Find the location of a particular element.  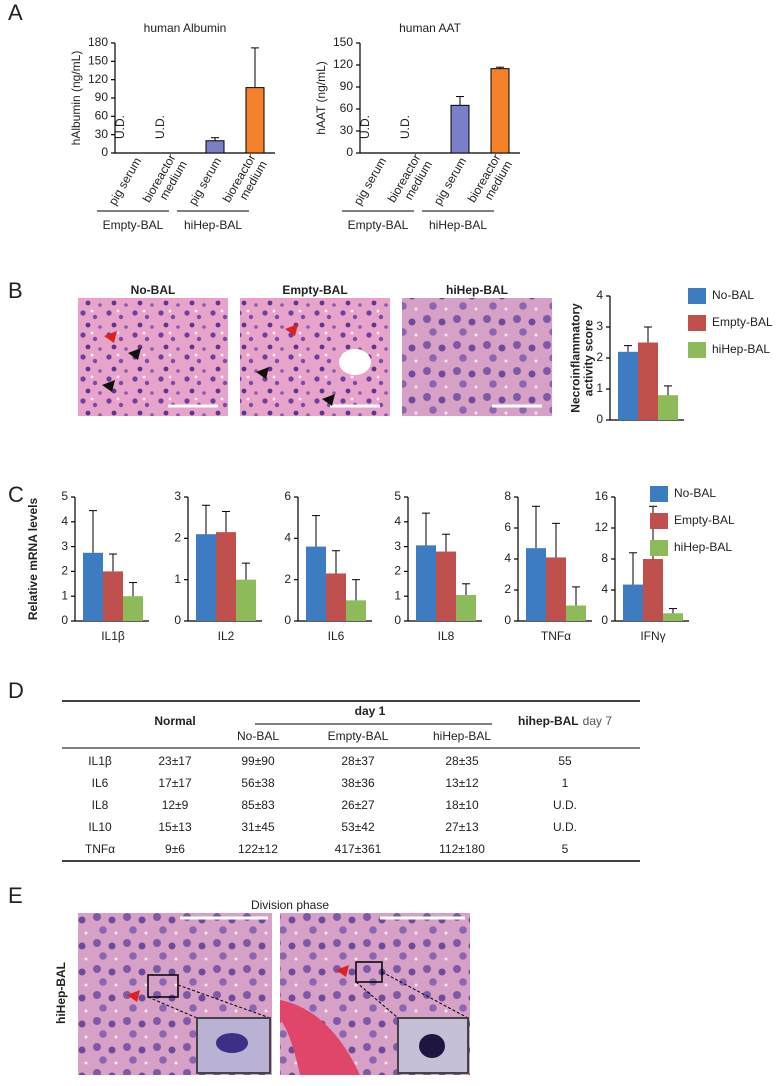

x-tick-label: IL2 is located at coordinates (226, 636).